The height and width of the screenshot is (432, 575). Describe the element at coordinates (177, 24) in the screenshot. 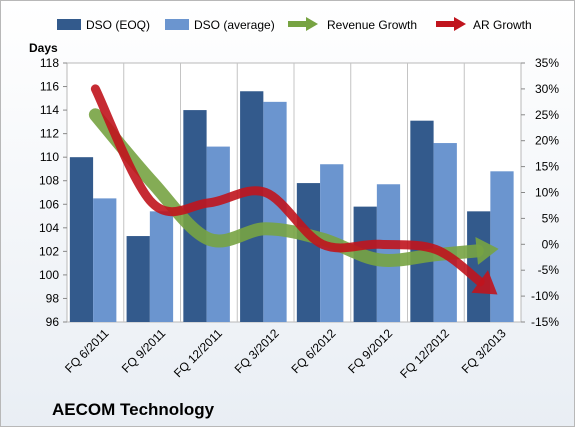

I see `legend-swatch-avg` at that location.